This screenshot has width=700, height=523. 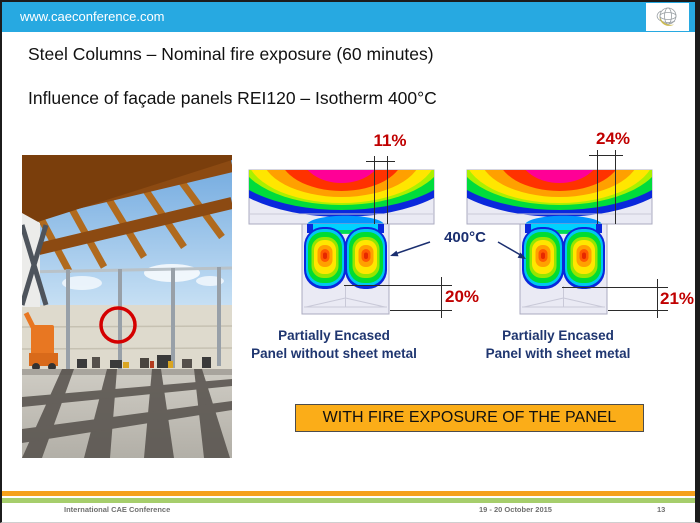 I want to click on cae-logo, so click(x=667, y=17).